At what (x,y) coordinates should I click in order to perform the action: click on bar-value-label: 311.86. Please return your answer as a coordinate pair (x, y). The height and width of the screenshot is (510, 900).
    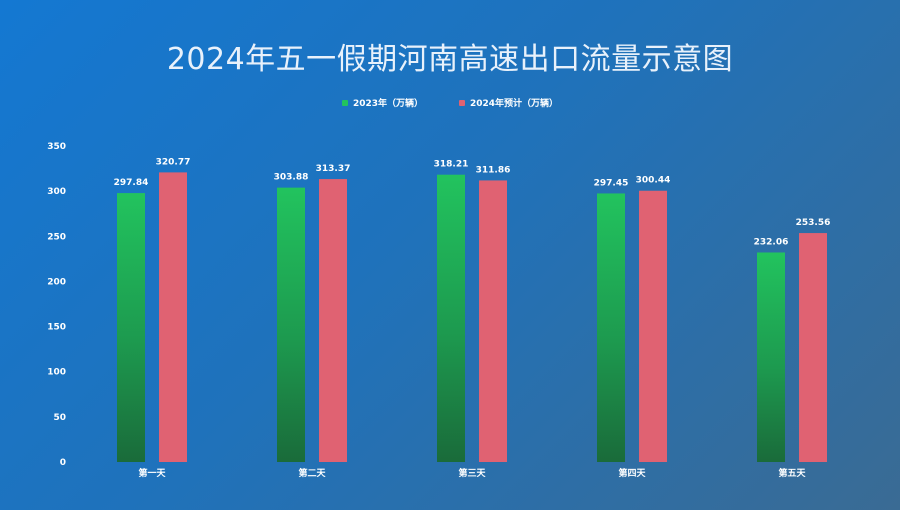
    Looking at the image, I should click on (493, 170).